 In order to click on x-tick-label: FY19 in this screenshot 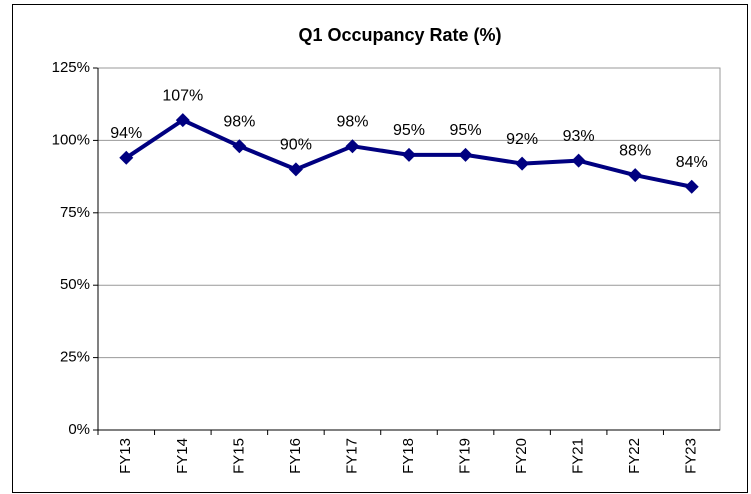, I will do `click(465, 456)`.